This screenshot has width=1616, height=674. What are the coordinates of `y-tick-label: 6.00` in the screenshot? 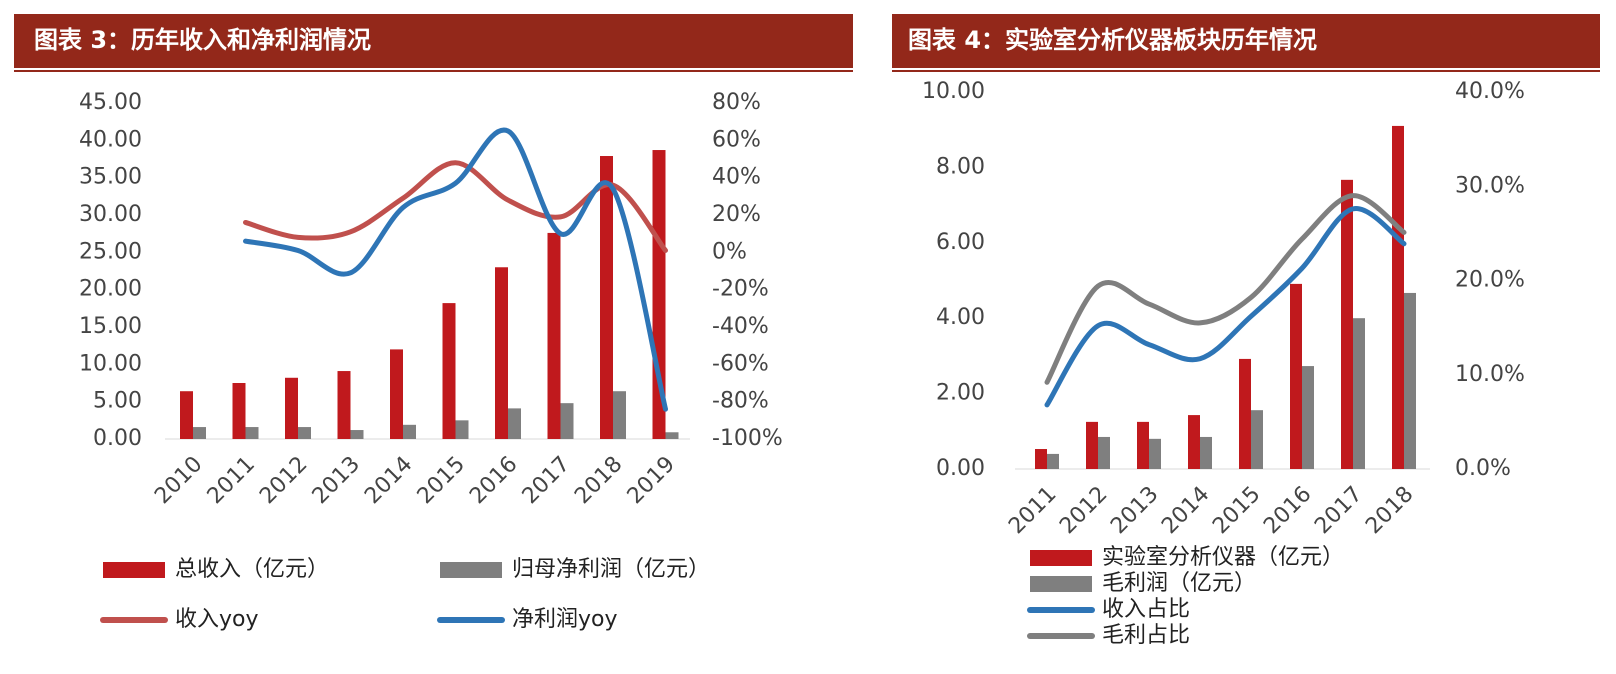 It's located at (960, 242).